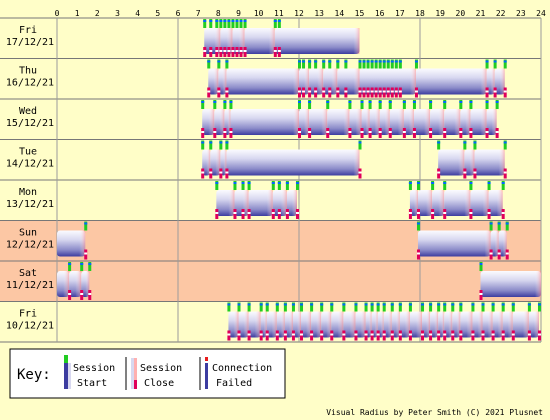  What do you see at coordinates (161, 368) in the screenshot?
I see `key-session-close-line1: Session` at bounding box center [161, 368].